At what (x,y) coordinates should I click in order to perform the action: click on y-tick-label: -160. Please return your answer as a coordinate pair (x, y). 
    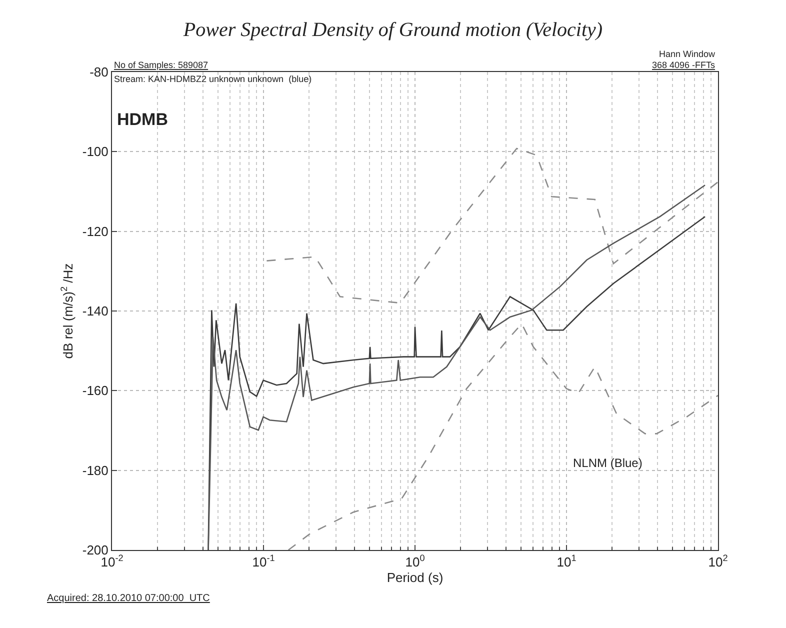
    Looking at the image, I should click on (95, 390).